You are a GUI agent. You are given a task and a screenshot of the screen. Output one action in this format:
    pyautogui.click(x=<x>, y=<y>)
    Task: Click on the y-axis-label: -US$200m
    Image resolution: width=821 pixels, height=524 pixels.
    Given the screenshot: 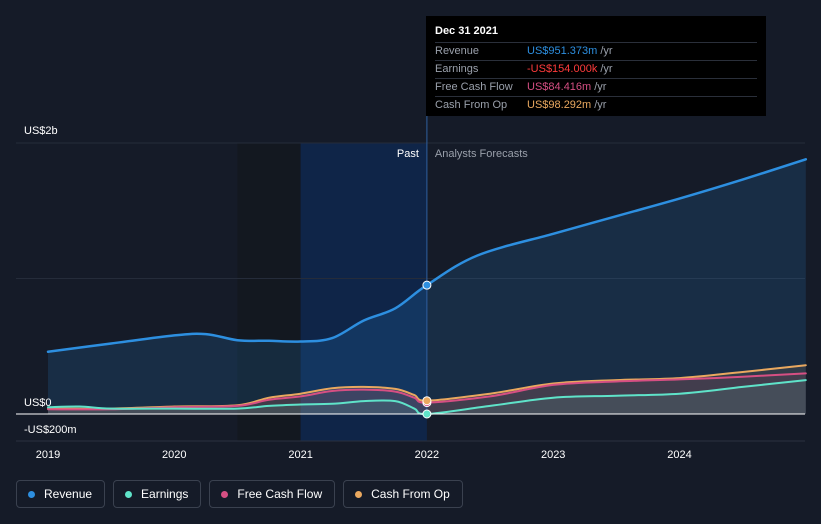 What is the action you would take?
    pyautogui.click(x=50, y=430)
    